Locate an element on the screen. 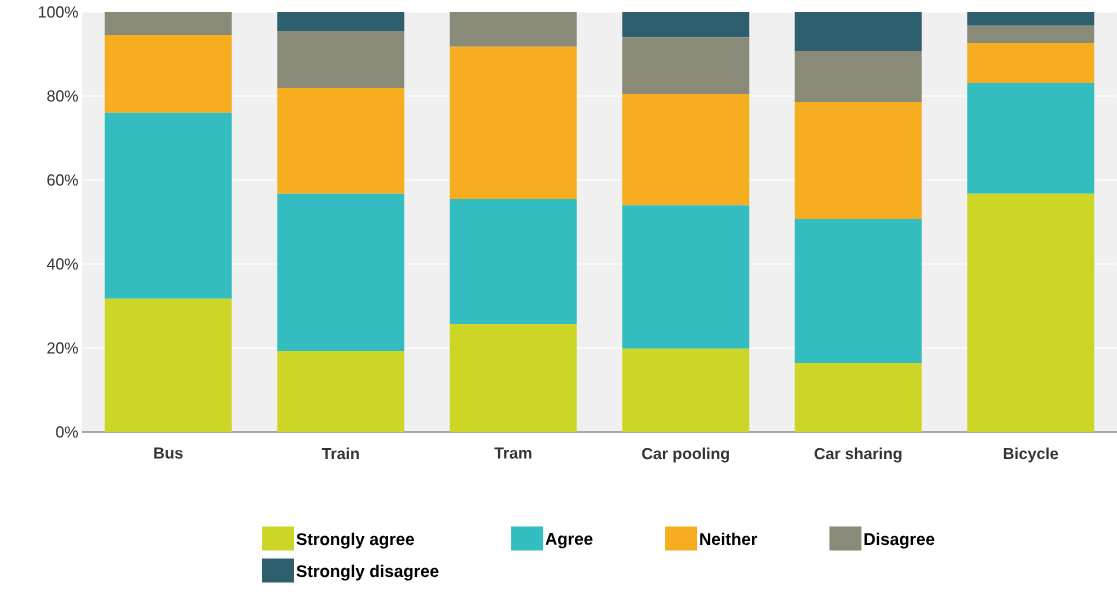 Image resolution: width=1117 pixels, height=614 pixels. legend-label: Agree is located at coordinates (569, 541).